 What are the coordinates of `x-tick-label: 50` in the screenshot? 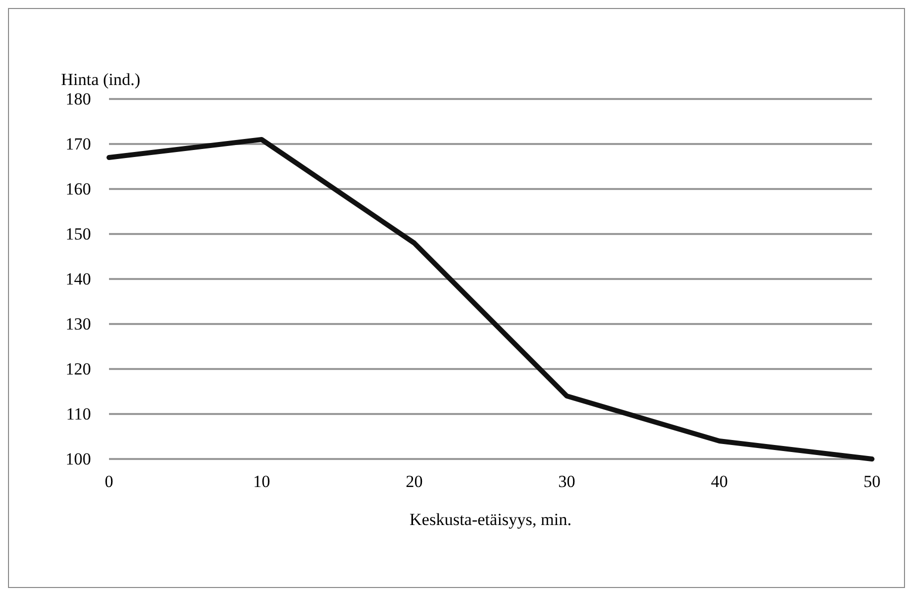 It's located at (872, 481).